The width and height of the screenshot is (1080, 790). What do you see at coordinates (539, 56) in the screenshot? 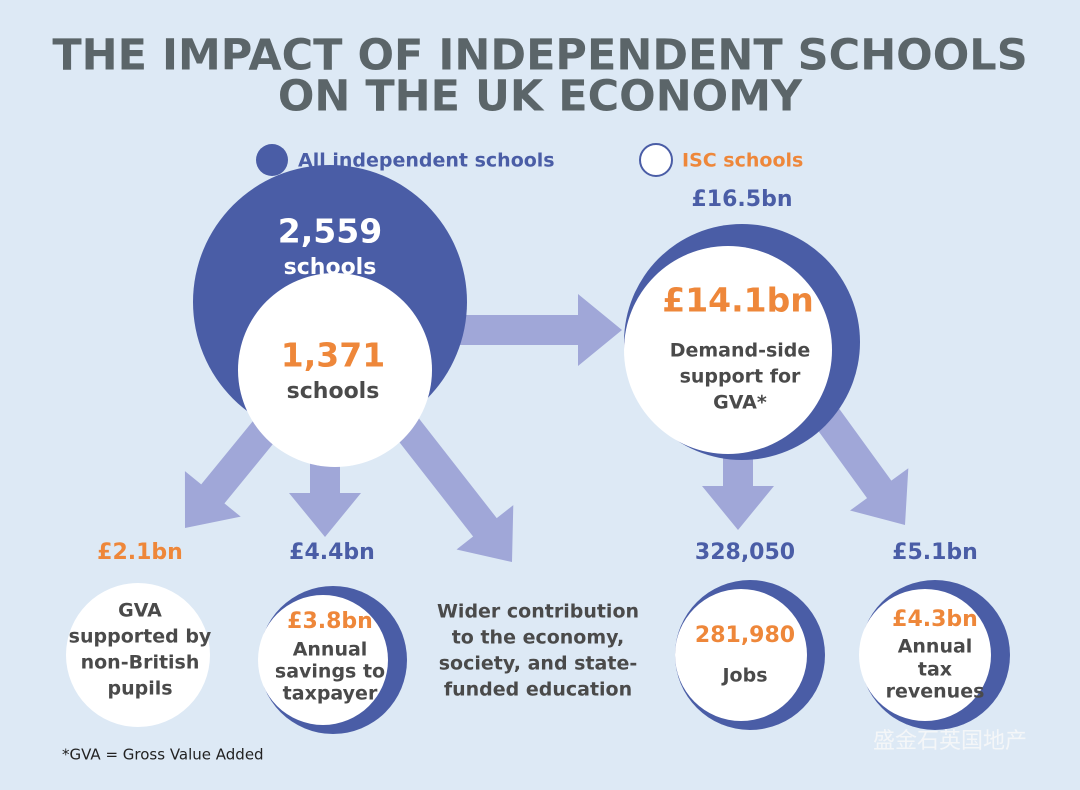
I see `title: THE IMPACT OF INDEPENDENT SCHOOLS` at bounding box center [539, 56].